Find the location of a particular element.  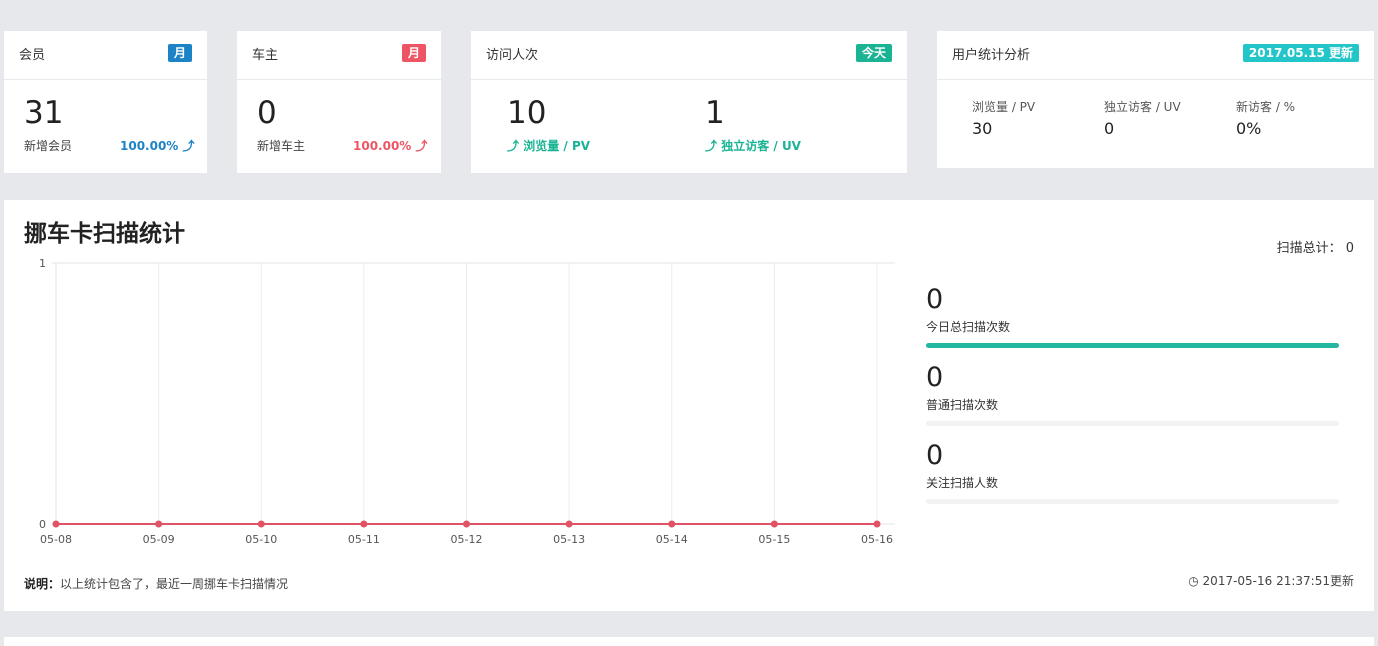

pv-label: ⤴ 浏览量 / PV is located at coordinates (548, 145).